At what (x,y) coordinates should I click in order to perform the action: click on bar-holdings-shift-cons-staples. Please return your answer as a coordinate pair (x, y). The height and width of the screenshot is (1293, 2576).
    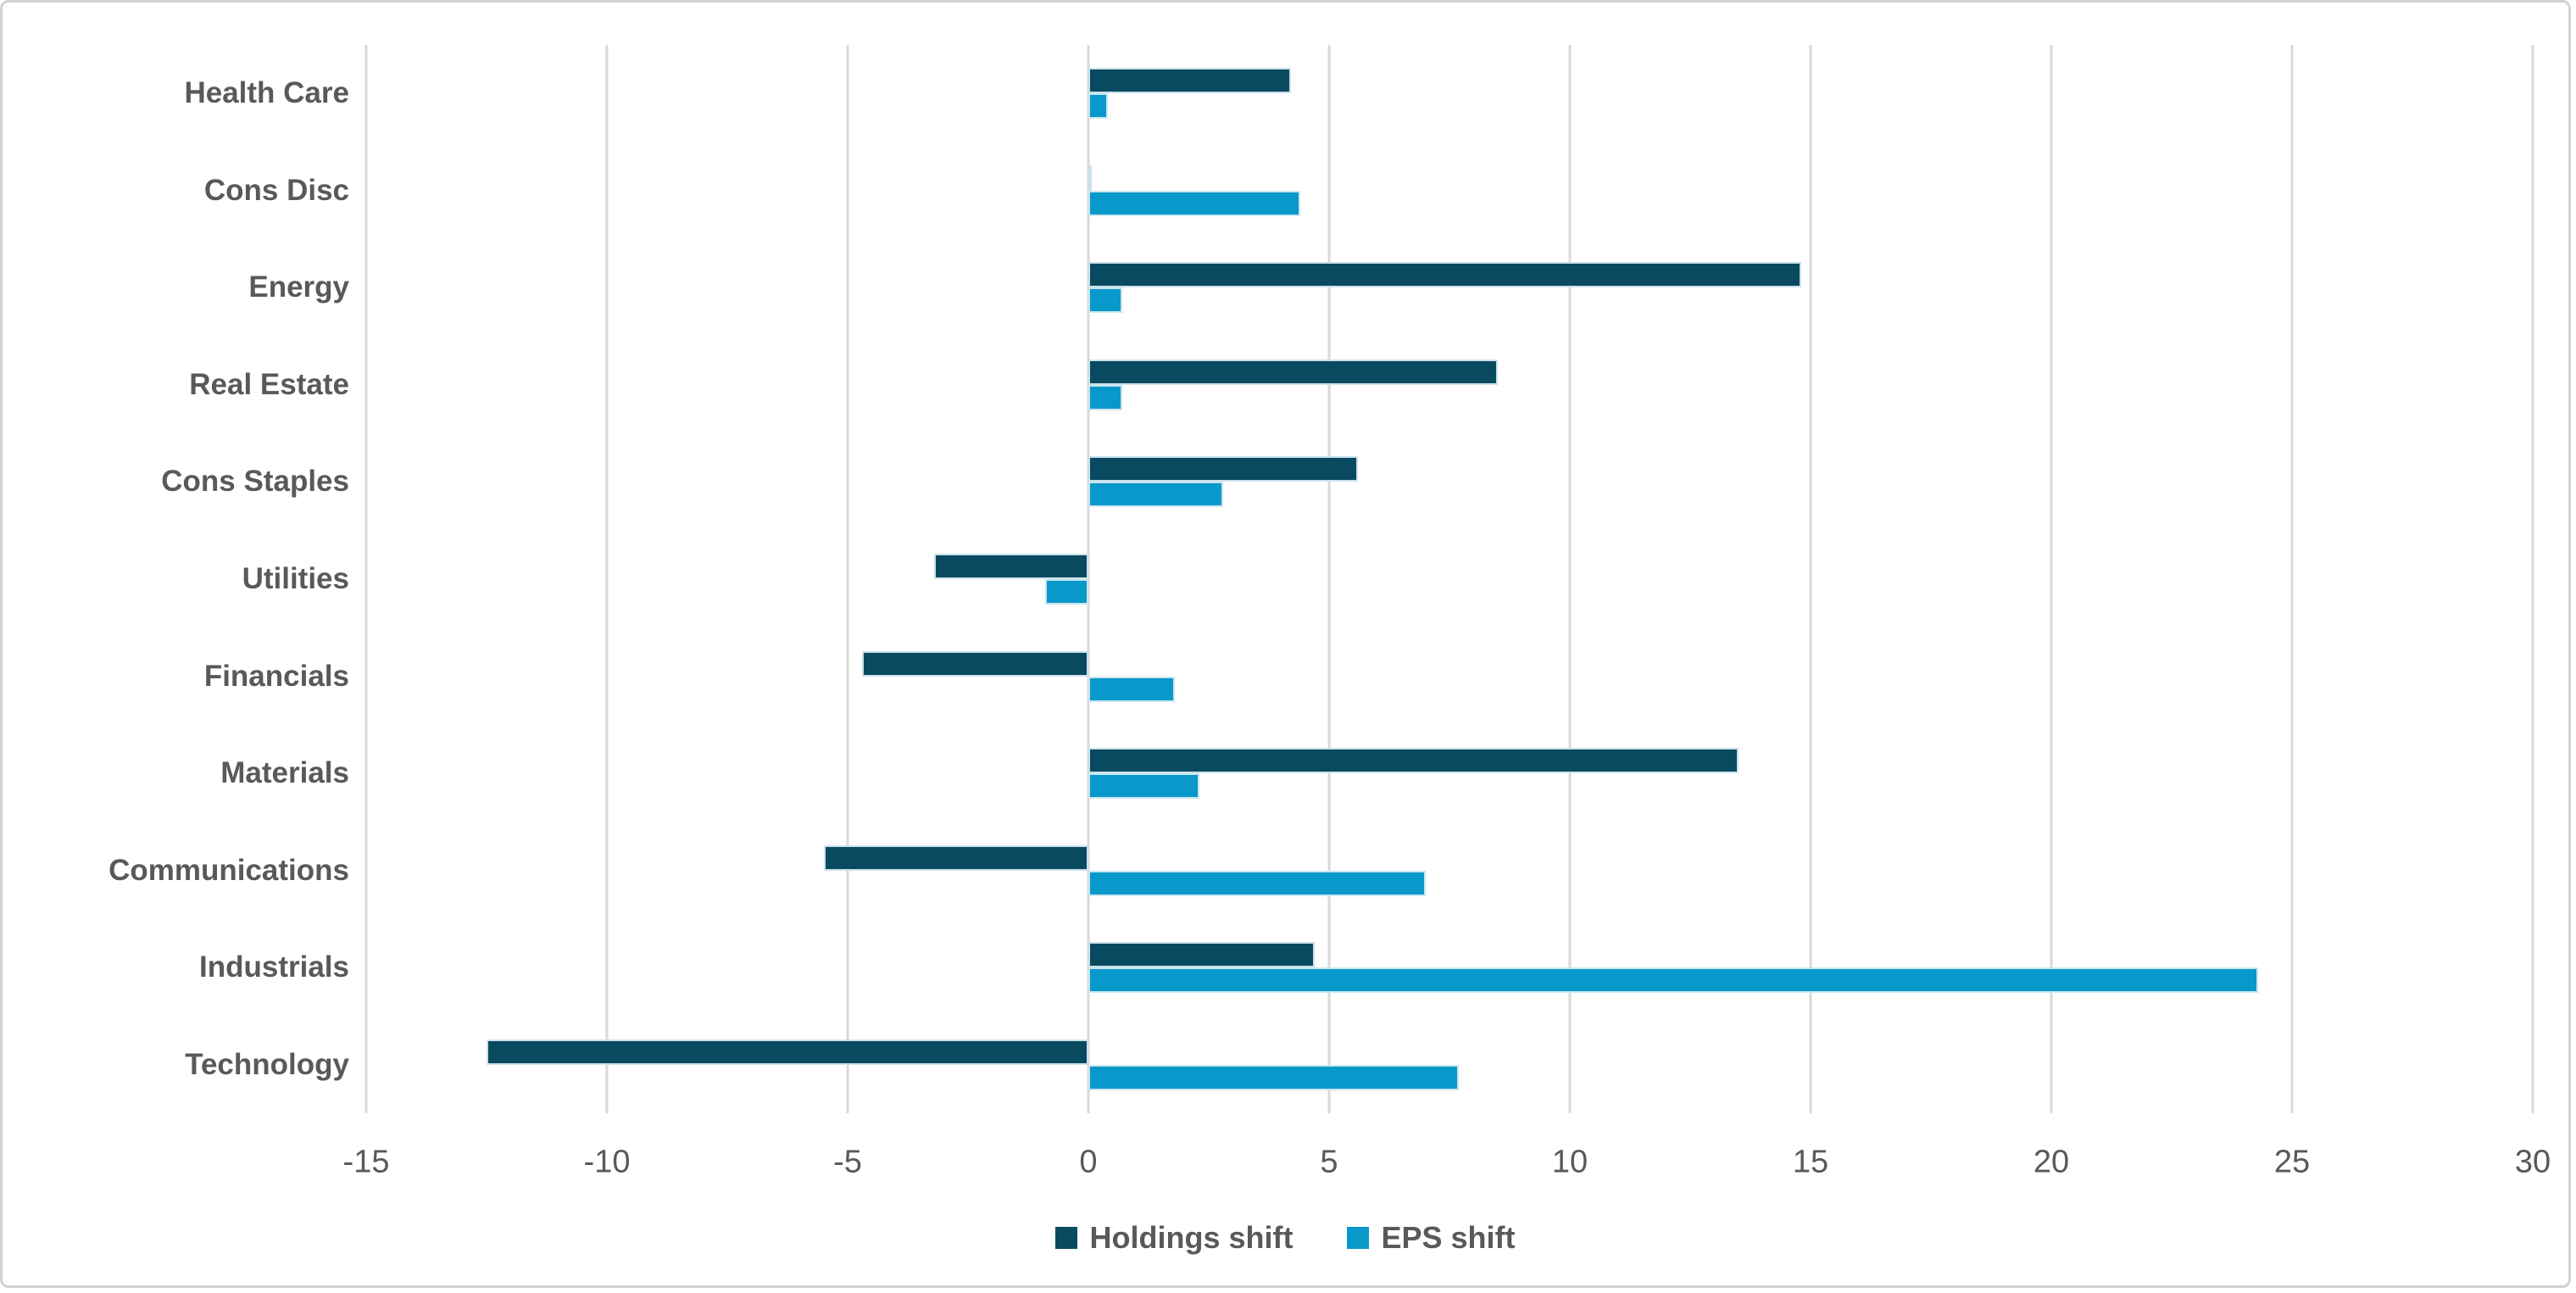
    Looking at the image, I should click on (1223, 469).